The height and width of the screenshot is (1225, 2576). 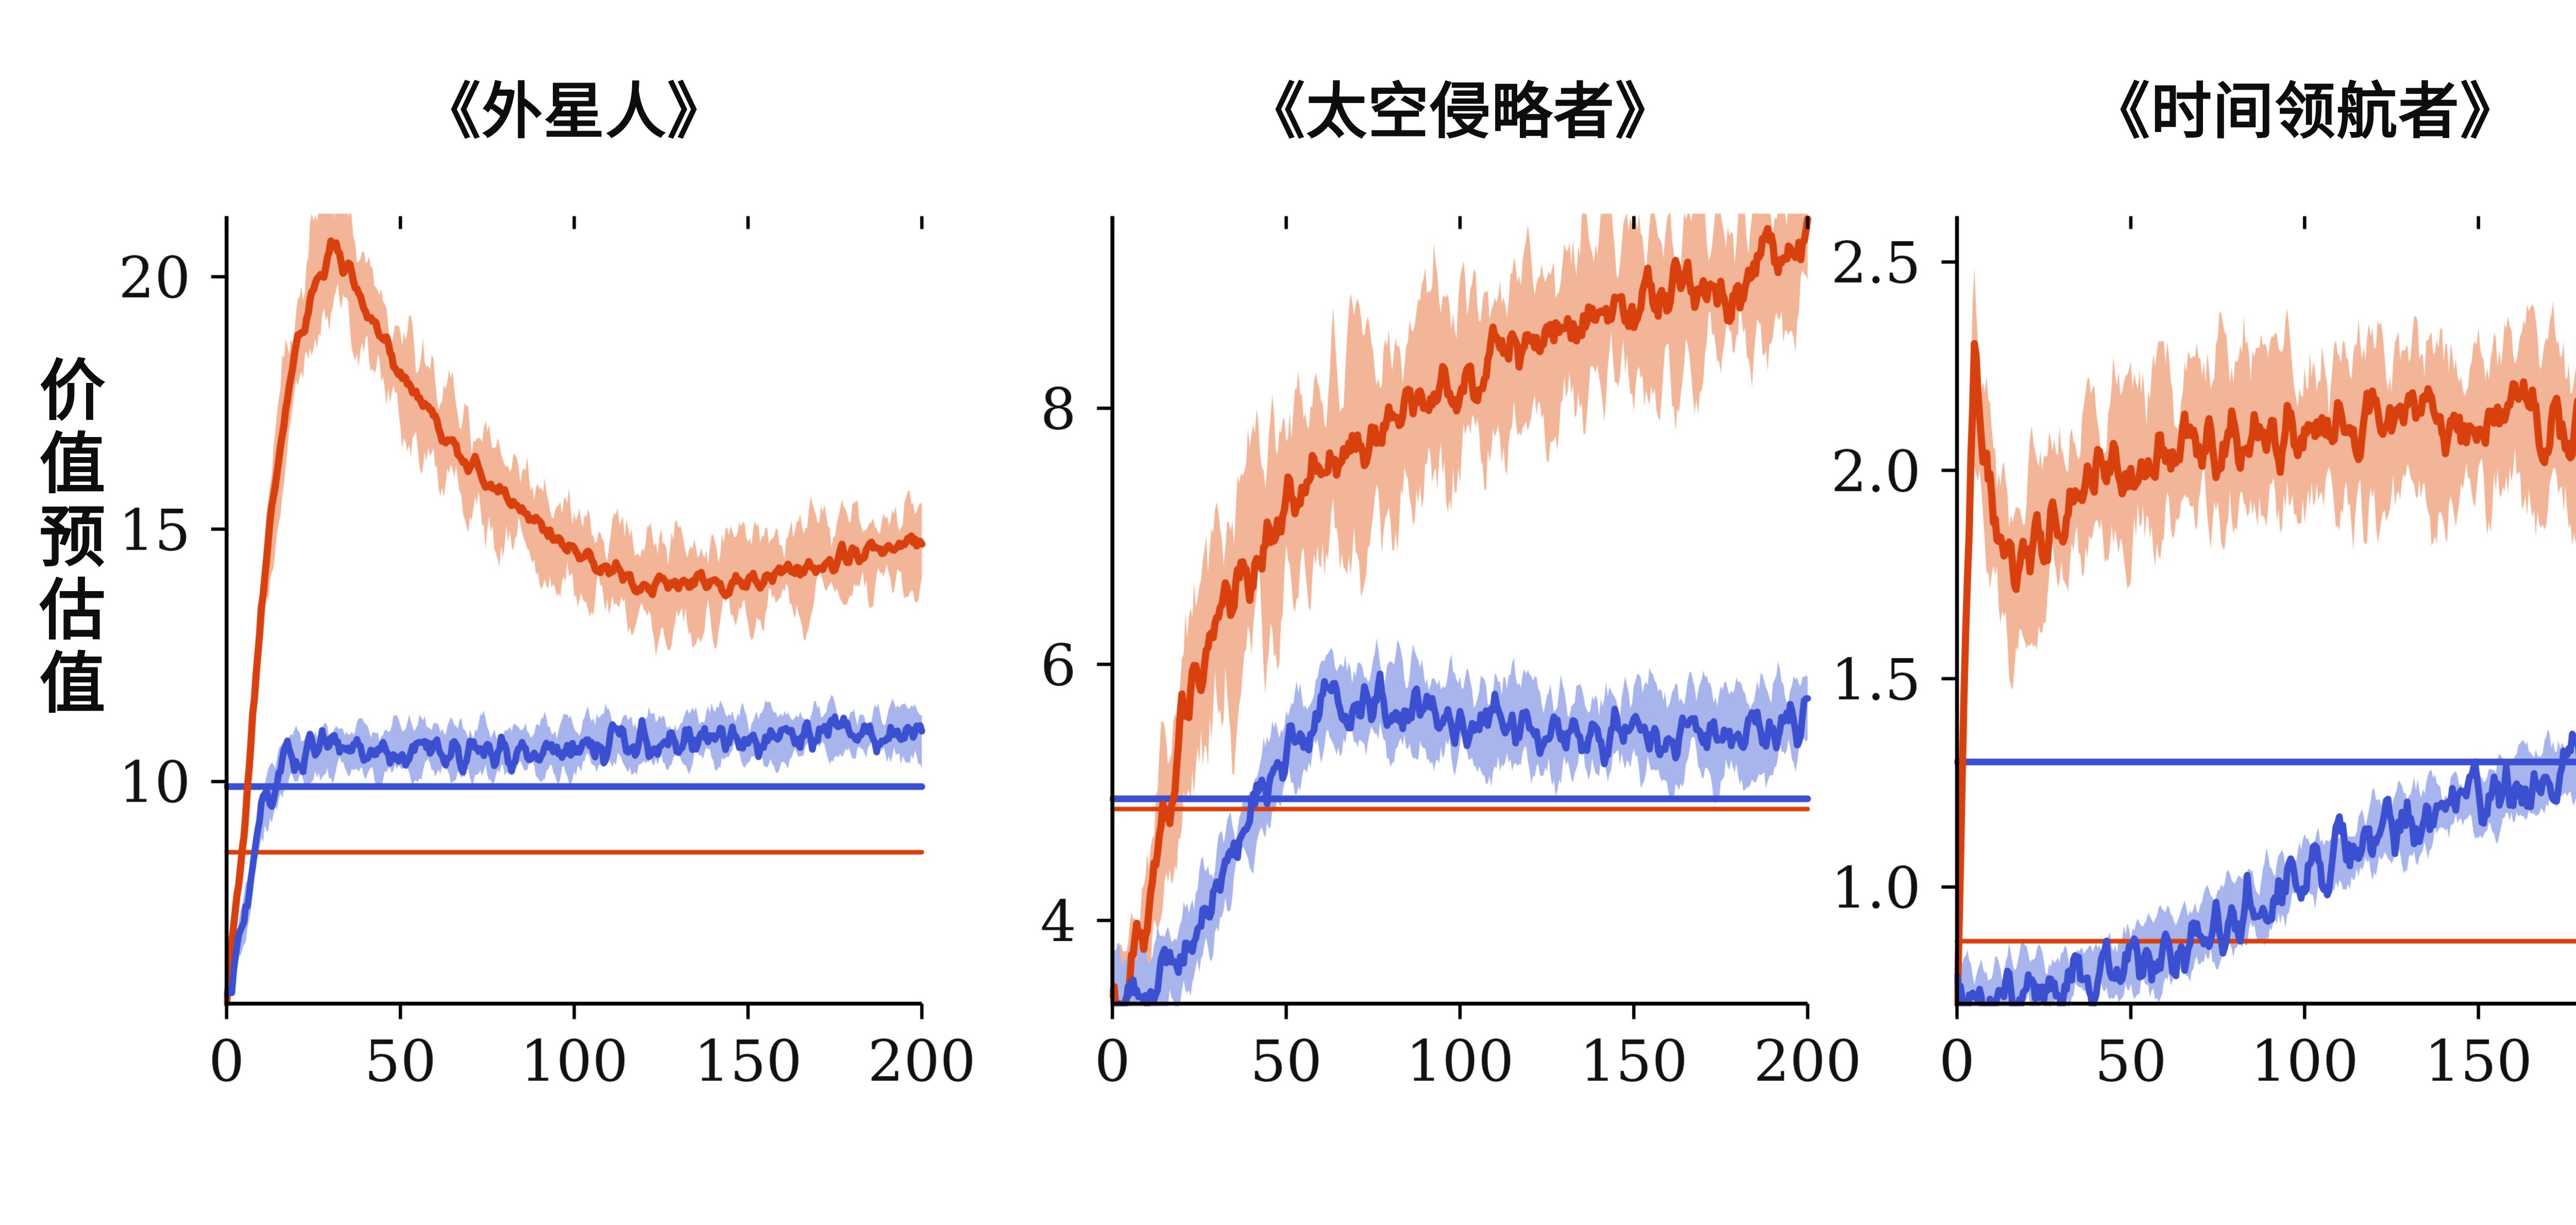 I want to click on subplot-2-title: 《太空侵略者》, so click(x=1460, y=112).